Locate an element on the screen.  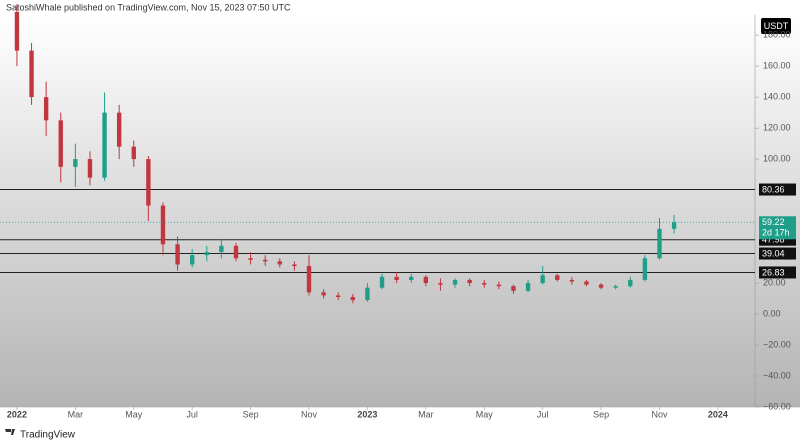
y-tick-label: 0.00 is located at coordinates (772, 313).